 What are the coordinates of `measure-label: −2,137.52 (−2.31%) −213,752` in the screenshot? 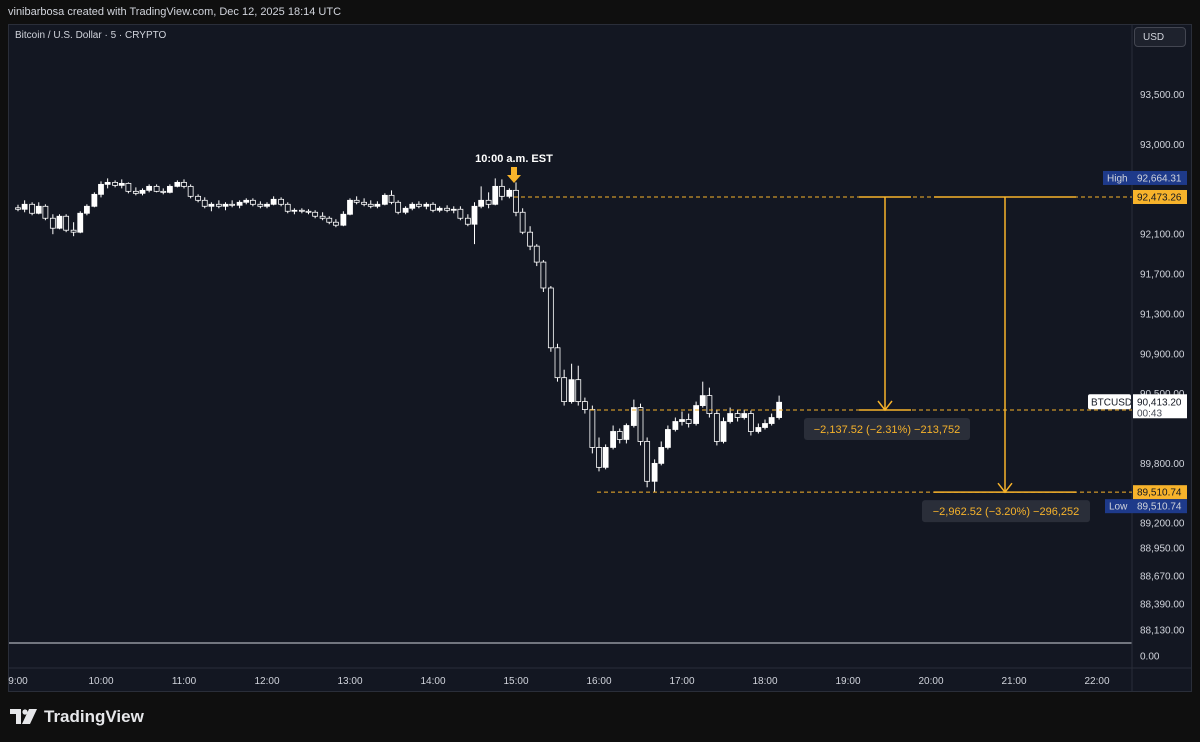 It's located at (887, 430).